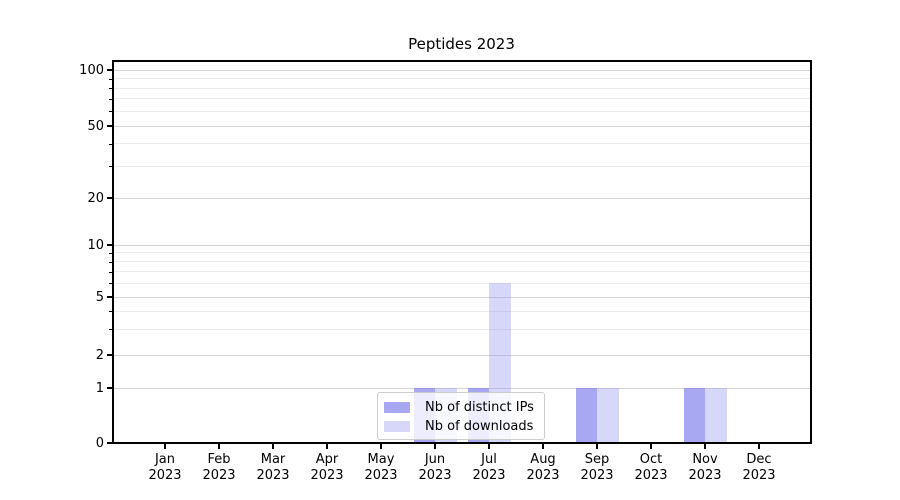 The width and height of the screenshot is (900, 500). What do you see at coordinates (327, 459) in the screenshot?
I see `x-tick-month: Apr` at bounding box center [327, 459].